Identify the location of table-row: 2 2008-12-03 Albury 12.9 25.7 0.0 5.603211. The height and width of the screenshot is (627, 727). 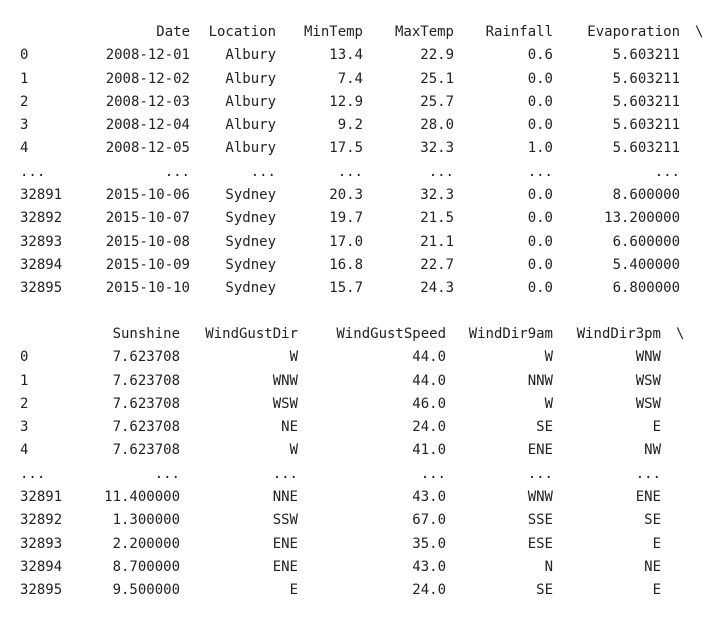
(363, 102).